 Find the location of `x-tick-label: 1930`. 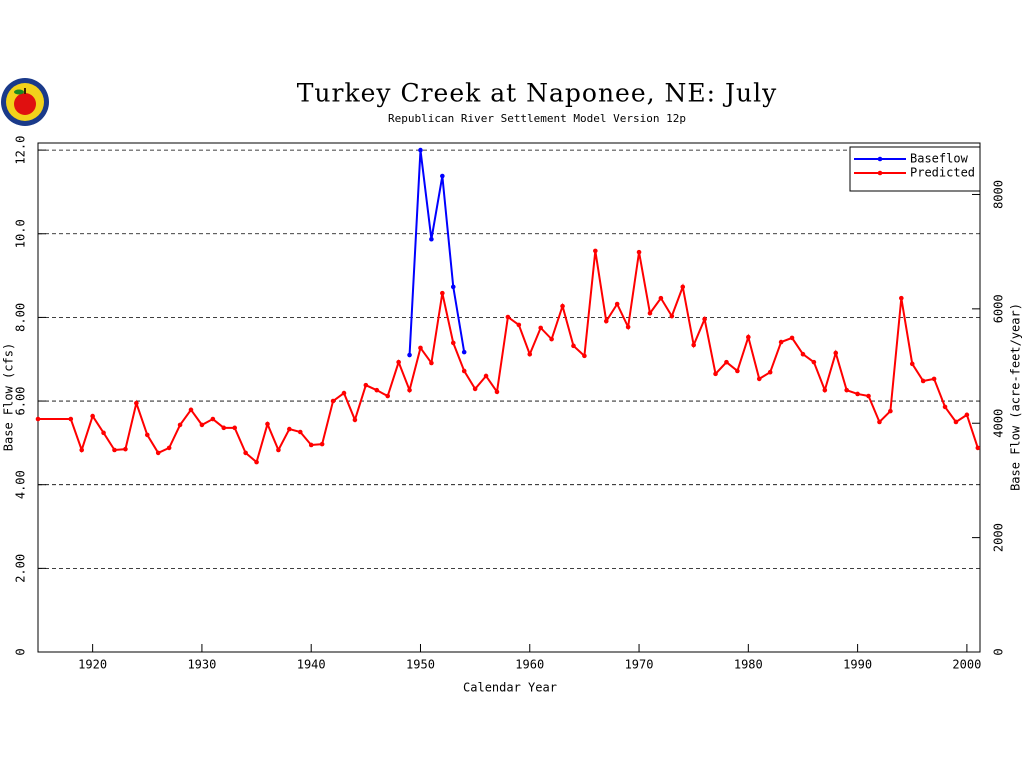

x-tick-label: 1930 is located at coordinates (201, 665).